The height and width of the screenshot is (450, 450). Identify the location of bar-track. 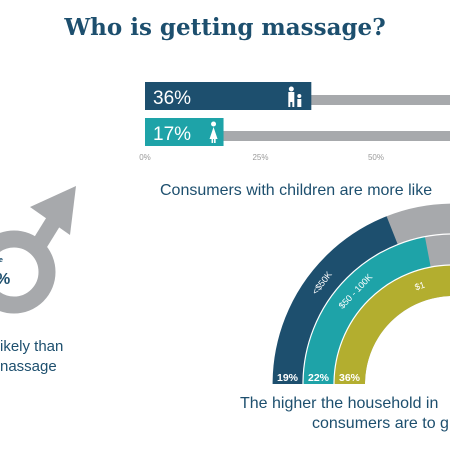
(297, 136).